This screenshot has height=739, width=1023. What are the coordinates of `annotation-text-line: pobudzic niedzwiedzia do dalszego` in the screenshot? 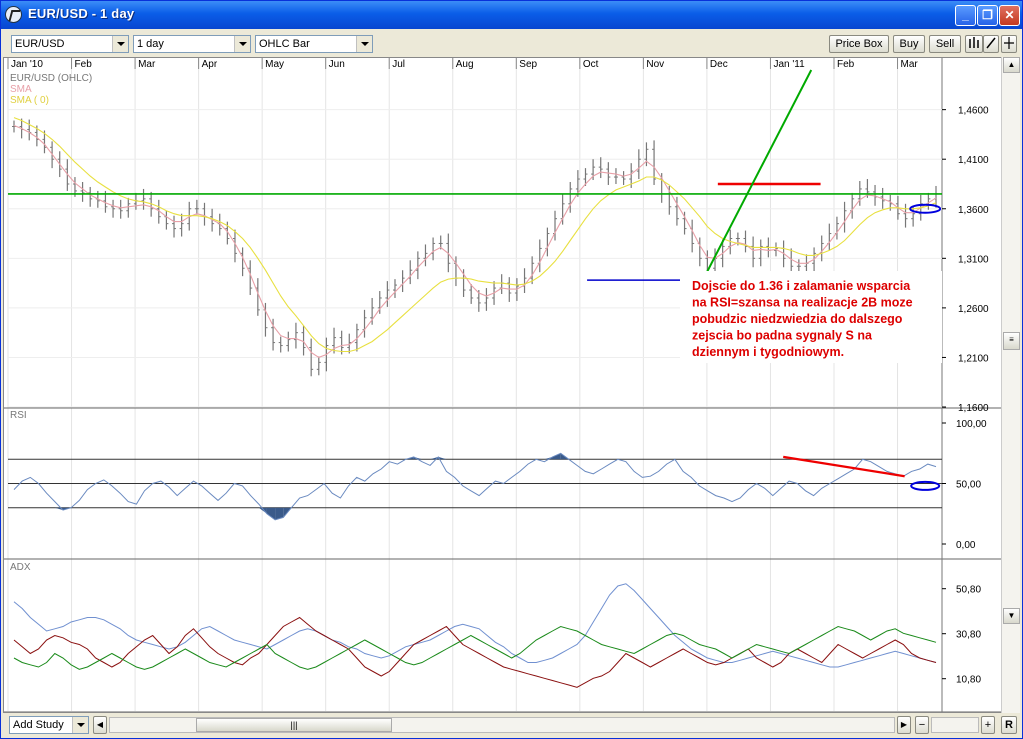 It's located at (797, 319).